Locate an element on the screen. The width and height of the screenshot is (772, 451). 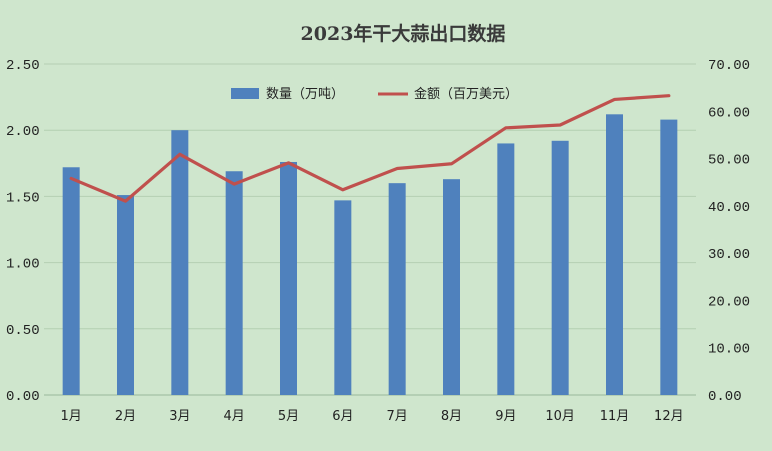
right-axis-tick-label: 40.00 is located at coordinates (729, 208).